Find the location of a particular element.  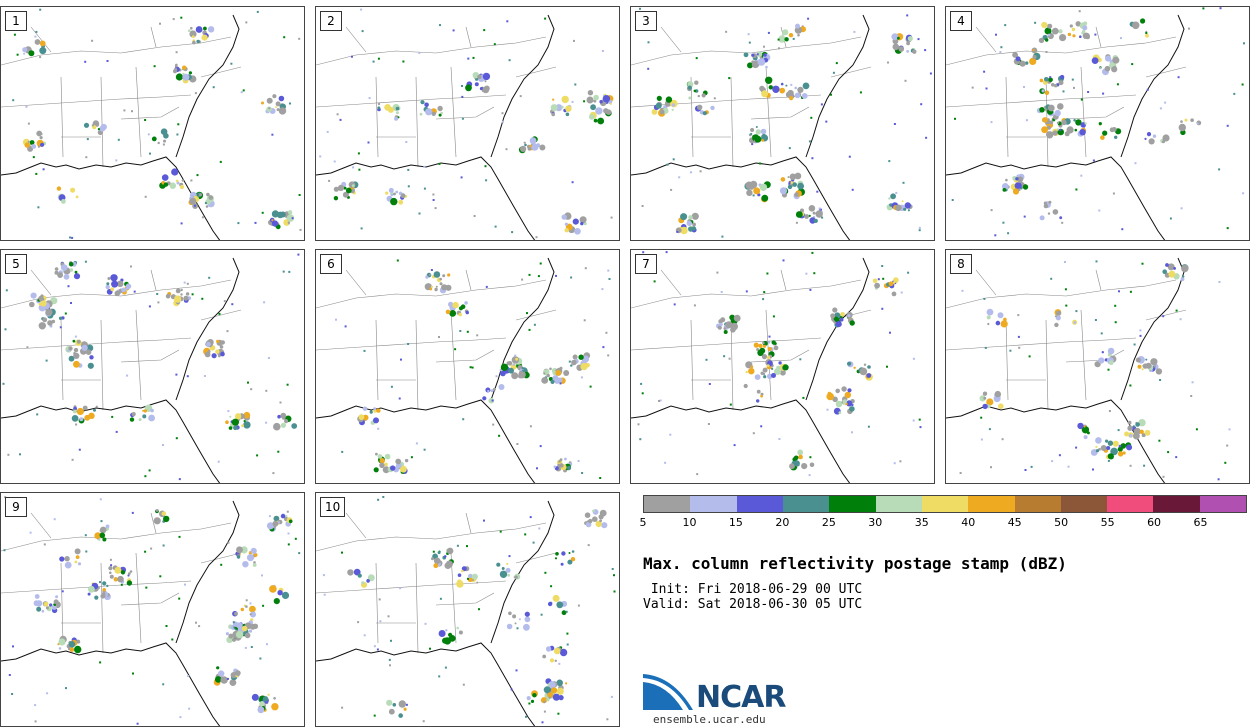

valid-time: Valid: Sat 2018-06-30 05 UTC is located at coordinates (753, 604).